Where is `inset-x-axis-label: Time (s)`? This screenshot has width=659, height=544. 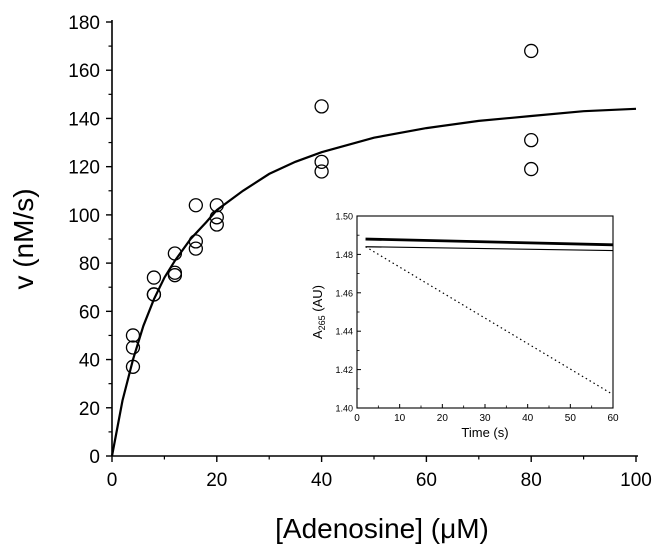
inset-x-axis-label: Time (s) is located at coordinates (484, 432).